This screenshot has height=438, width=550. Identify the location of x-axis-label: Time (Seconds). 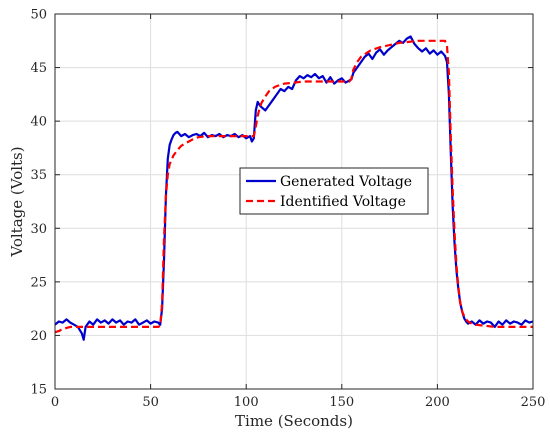
(294, 421).